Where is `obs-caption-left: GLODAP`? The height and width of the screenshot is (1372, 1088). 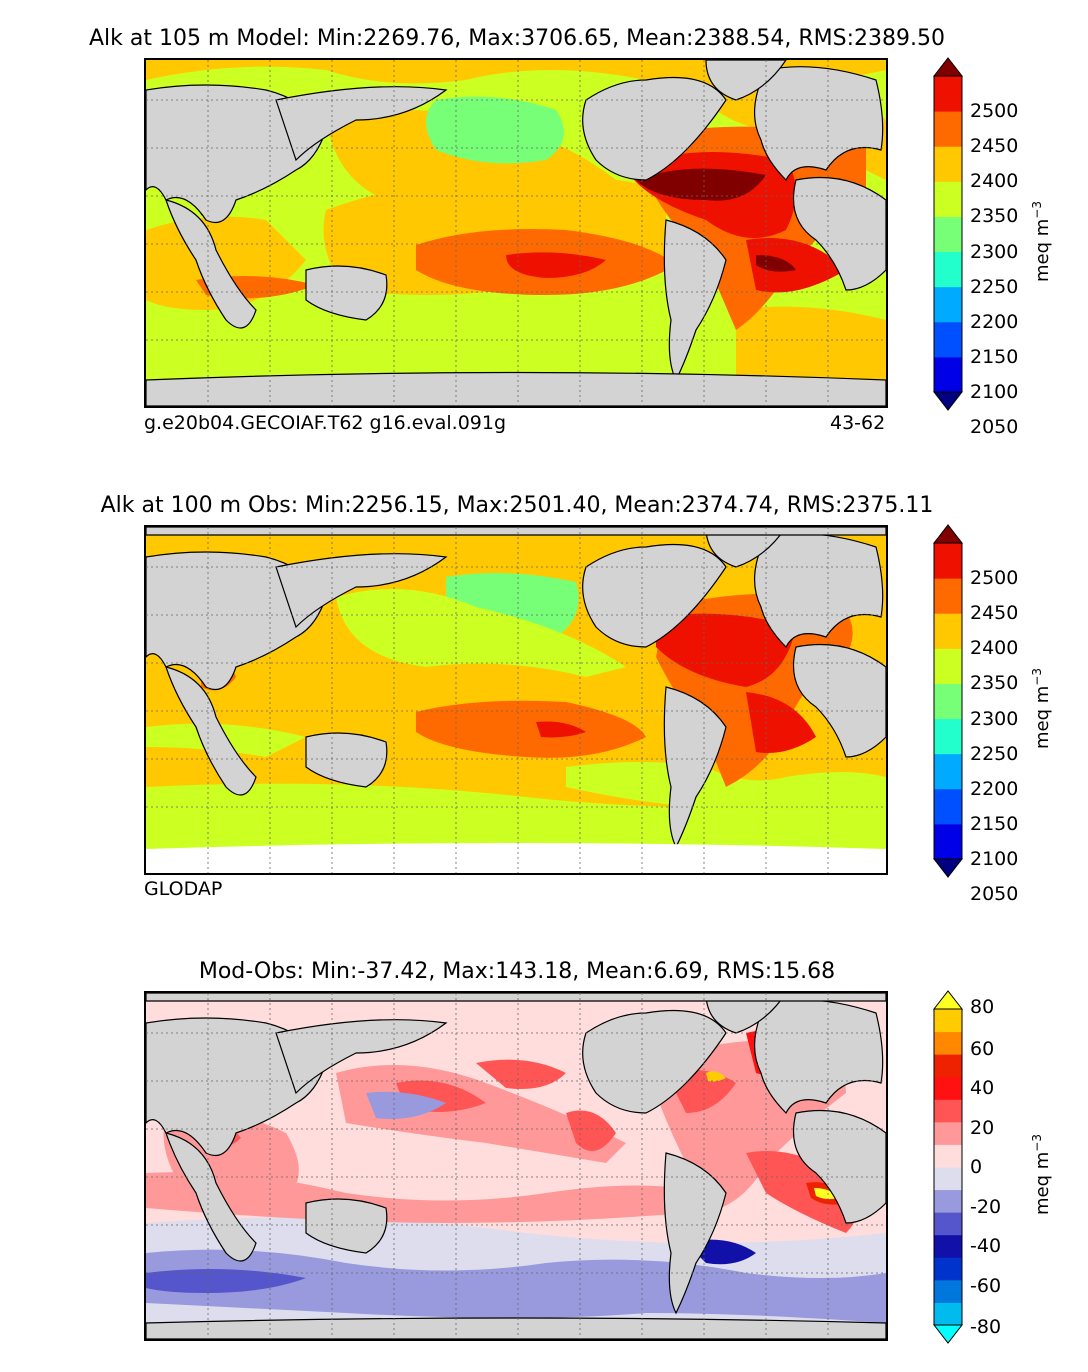 obs-caption-left: GLODAP is located at coordinates (183, 889).